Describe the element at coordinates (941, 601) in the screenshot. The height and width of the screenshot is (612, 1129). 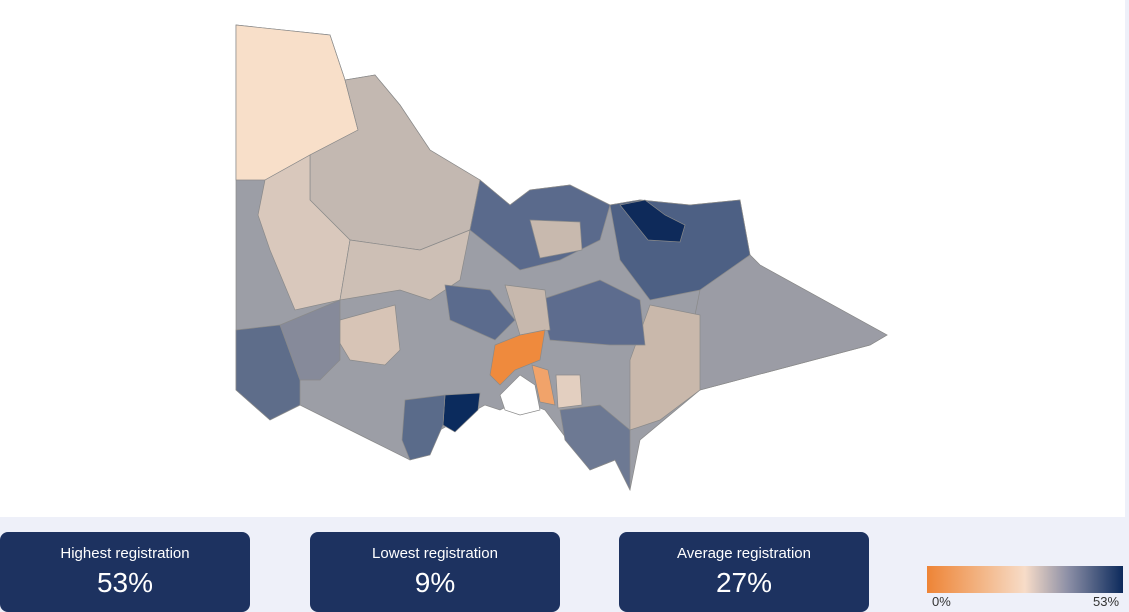
I see `legend-min: 0%` at that location.